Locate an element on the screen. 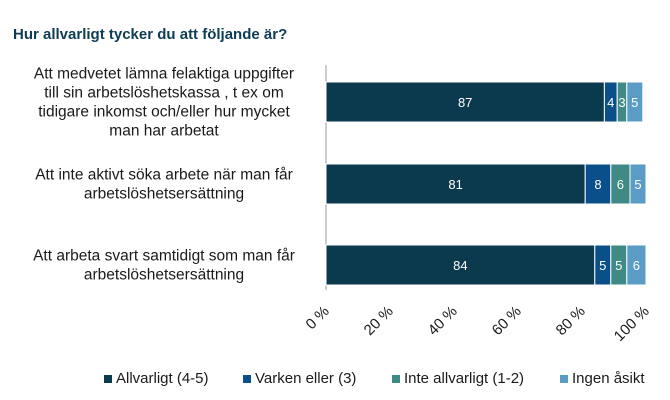 The image size is (670, 400). x-tick-labels: 0 % 20 % 40 % 60 % 80 % 100 % is located at coordinates (478, 324).